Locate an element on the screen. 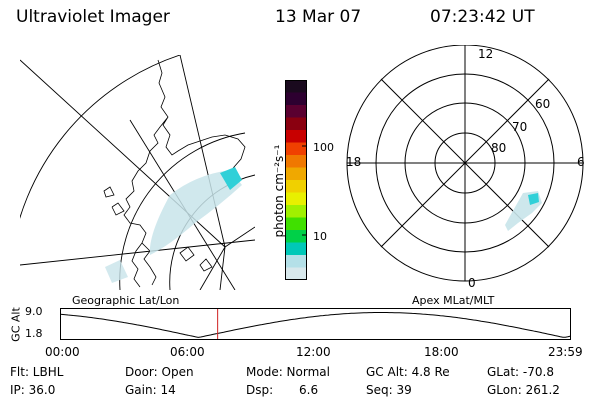  altitude-tick-low: 1.8 is located at coordinates (34, 333).